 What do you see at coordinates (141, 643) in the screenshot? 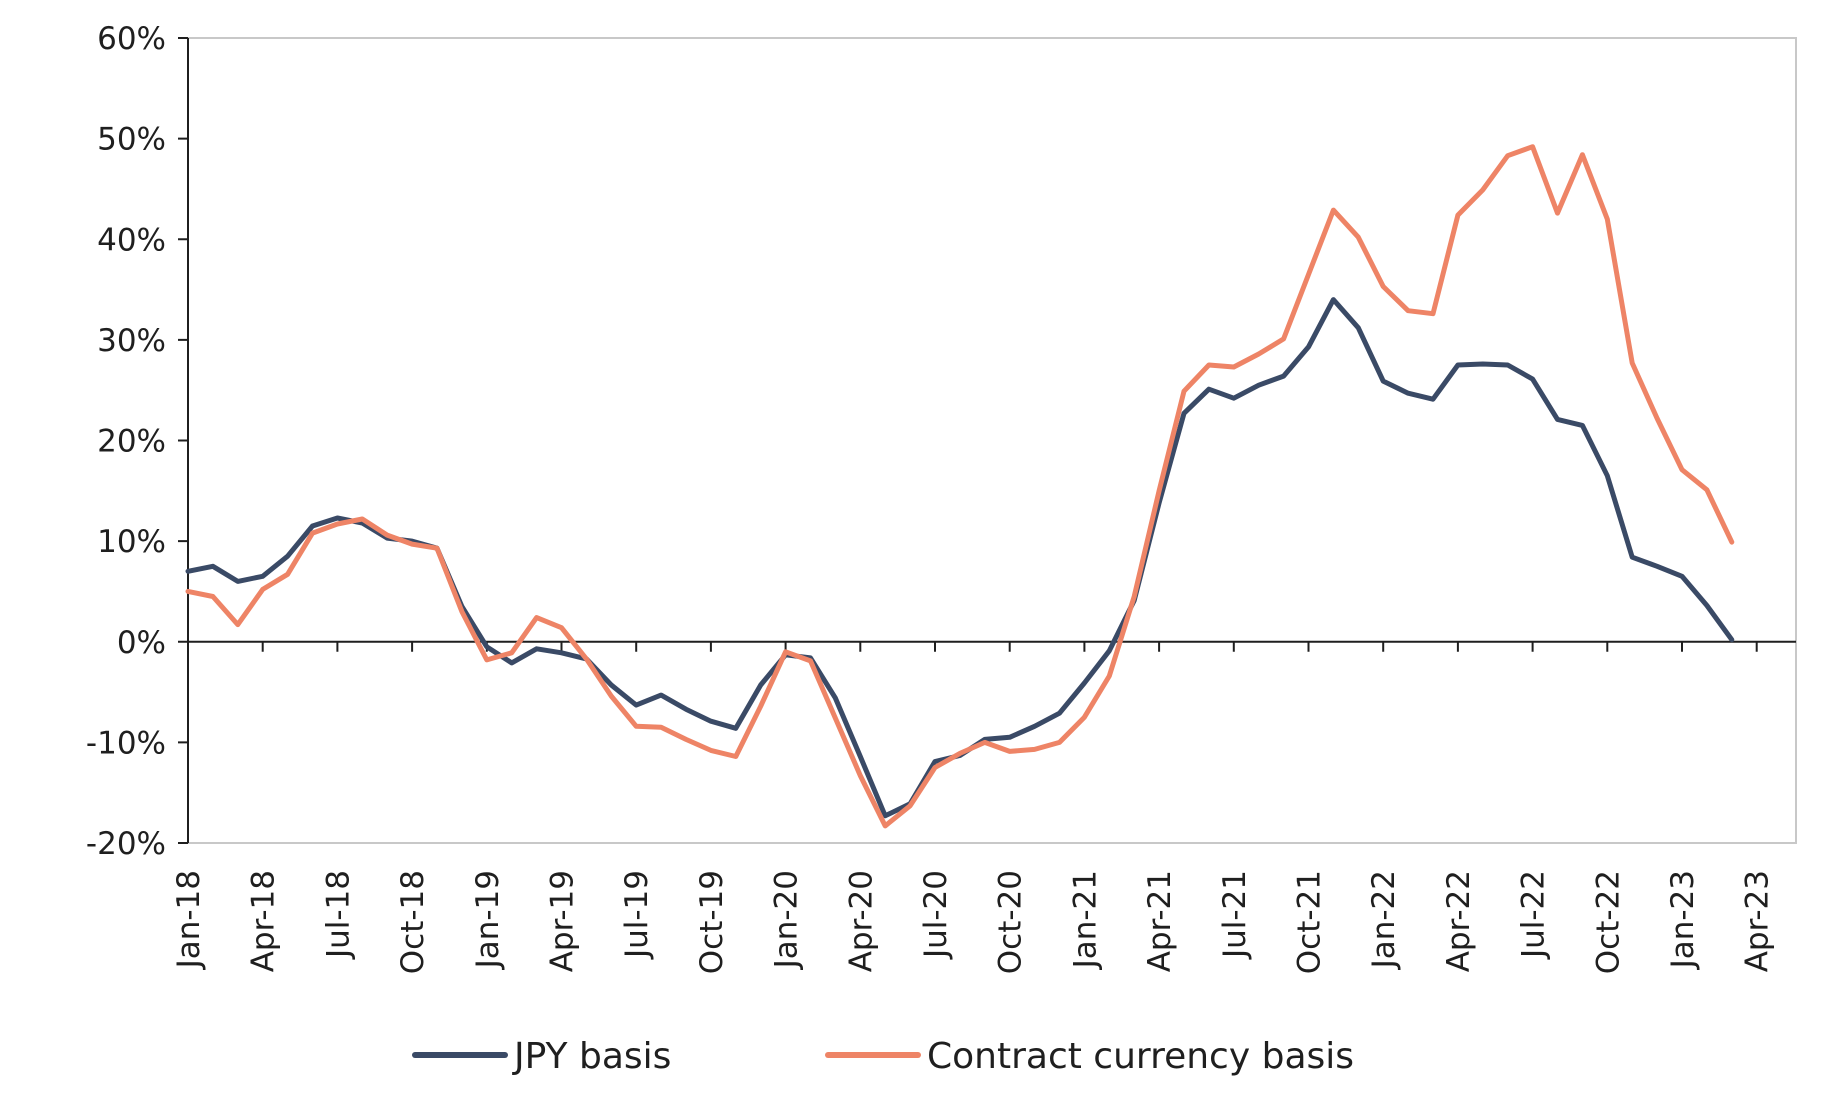
I see `y-tick-label: 0%` at bounding box center [141, 643].